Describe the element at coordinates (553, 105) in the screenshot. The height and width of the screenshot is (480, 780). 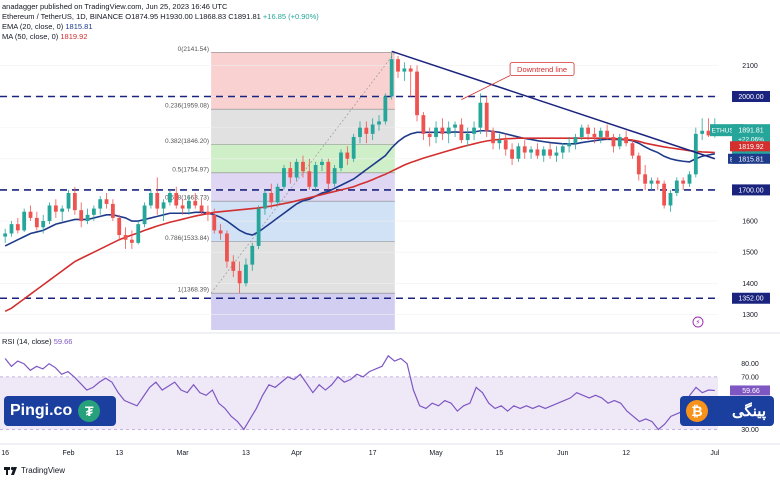
I see `downtrend-line` at that location.